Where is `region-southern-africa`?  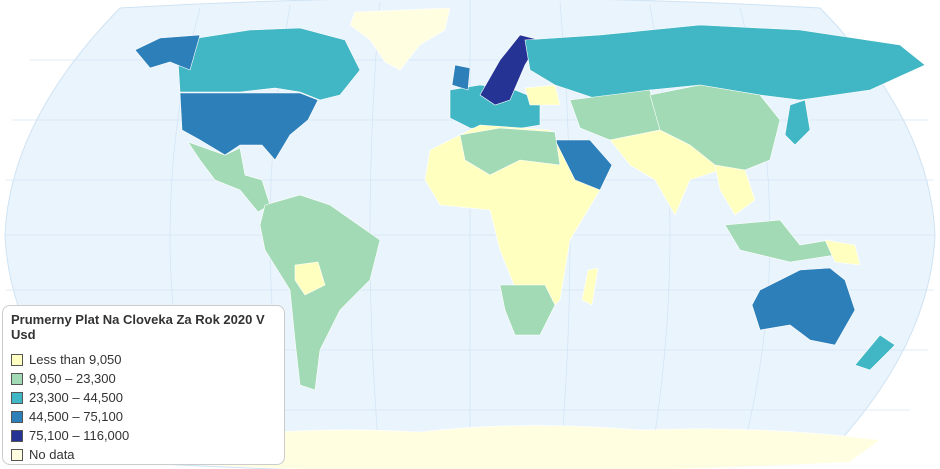 region-southern-africa is located at coordinates (527, 310).